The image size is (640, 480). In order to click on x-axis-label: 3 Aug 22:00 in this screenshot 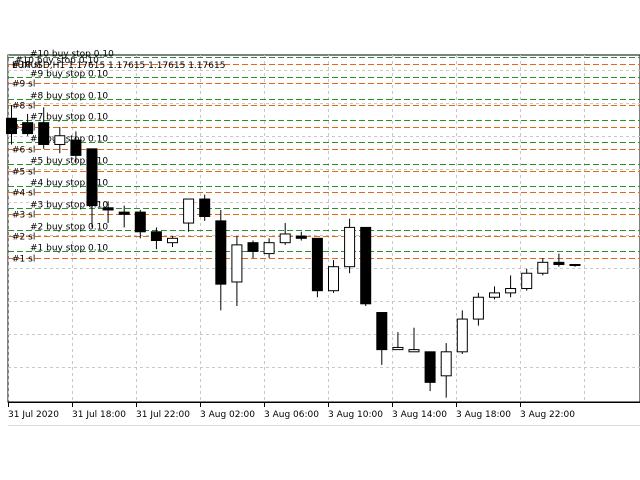, I will do `click(547, 415)`.